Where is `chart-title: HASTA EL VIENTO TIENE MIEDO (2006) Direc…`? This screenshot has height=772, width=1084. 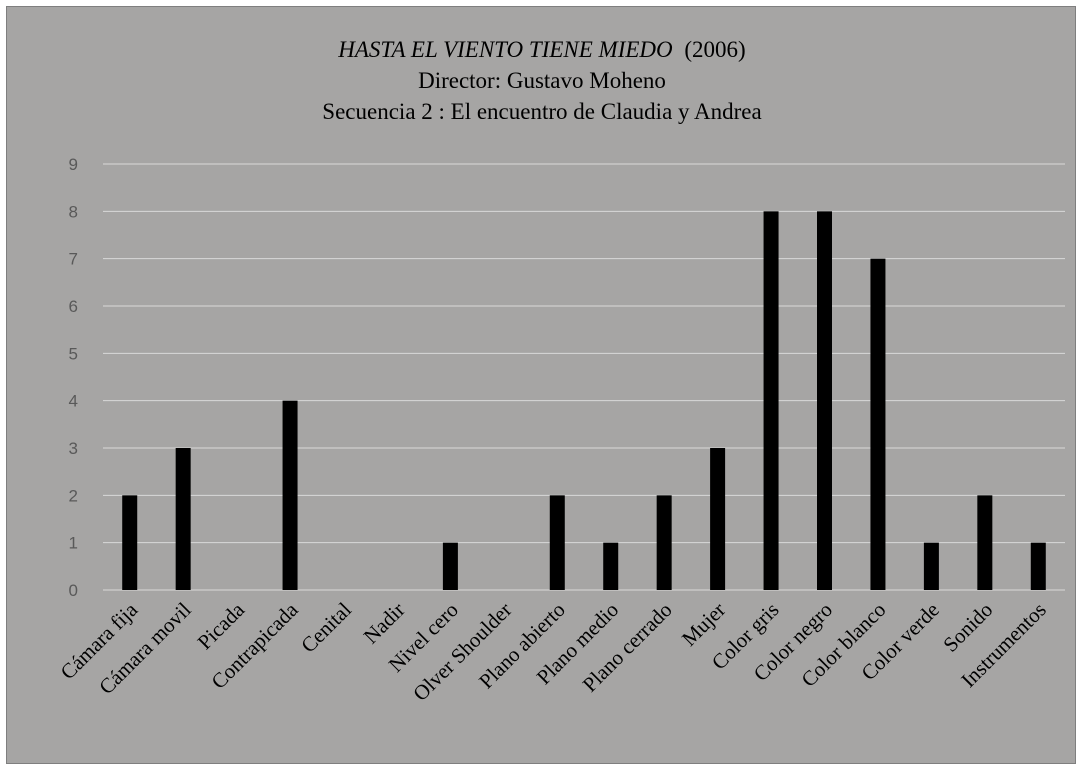
chart-title: HASTA EL VIENTO TIENE MIEDO (2006) Direc… is located at coordinates (541, 80).